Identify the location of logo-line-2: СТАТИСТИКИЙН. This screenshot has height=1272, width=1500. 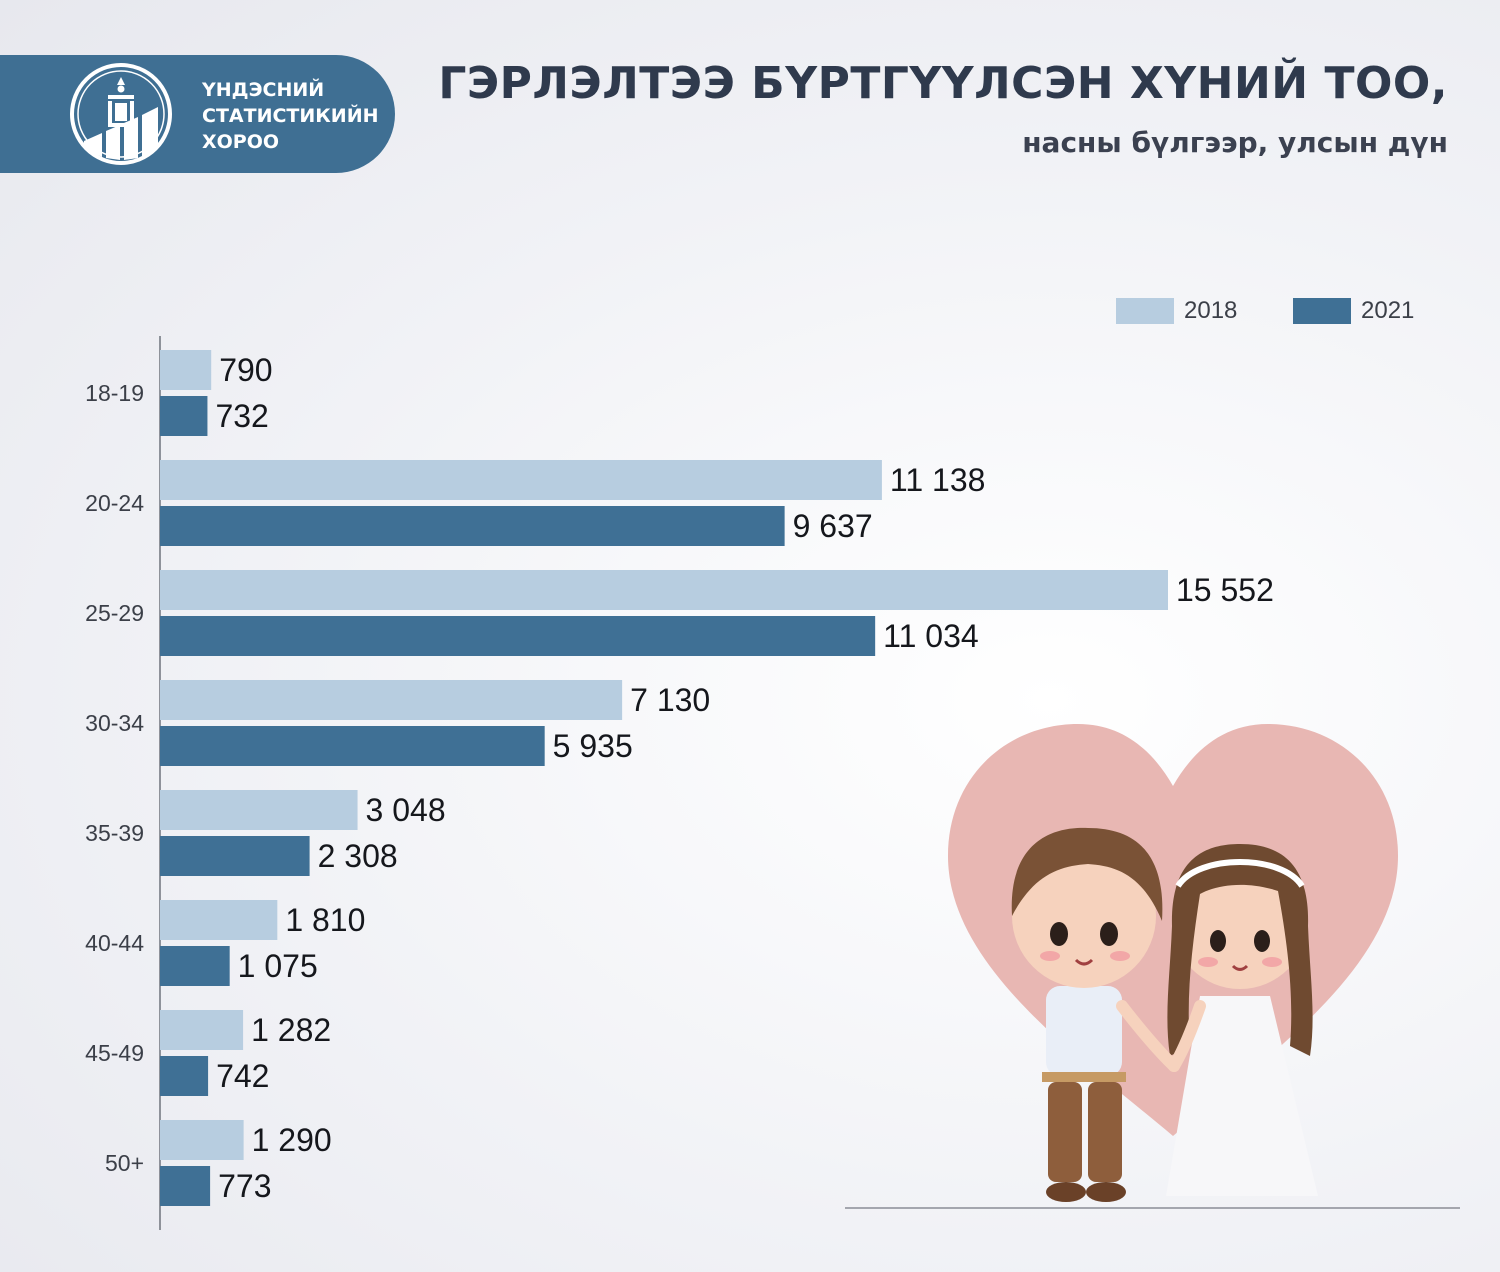
(290, 116).